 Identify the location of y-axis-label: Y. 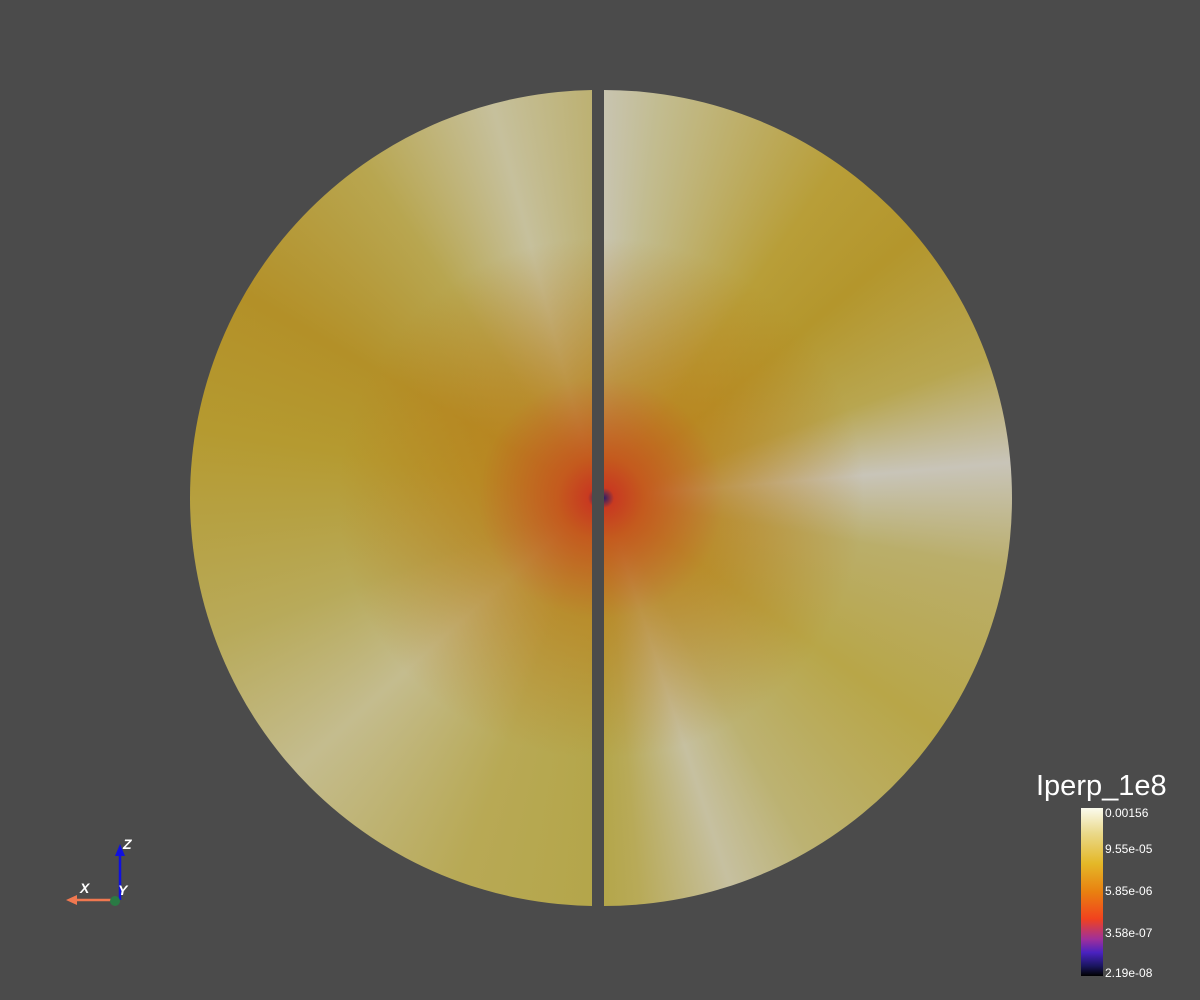
(123, 890).